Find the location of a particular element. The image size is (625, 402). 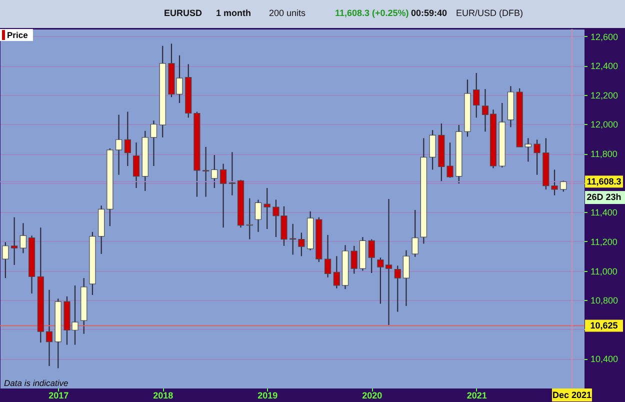

text: 00:59:40 is located at coordinates (429, 13).